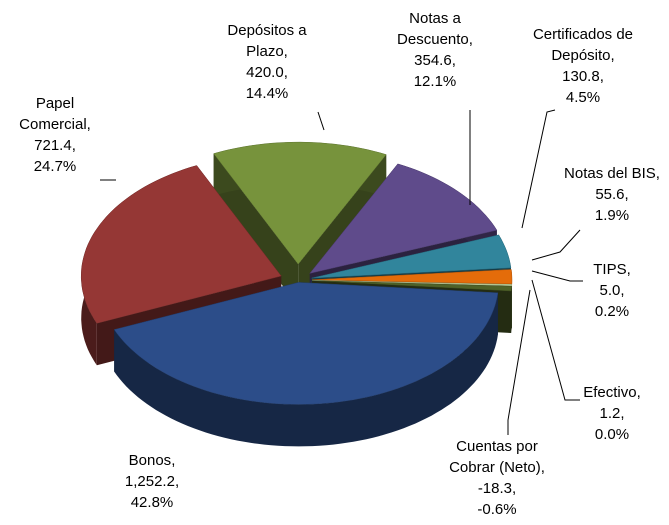 This screenshot has width=669, height=525. Describe the element at coordinates (610, 173) in the screenshot. I see `category-label: Notas del BIS` at that location.